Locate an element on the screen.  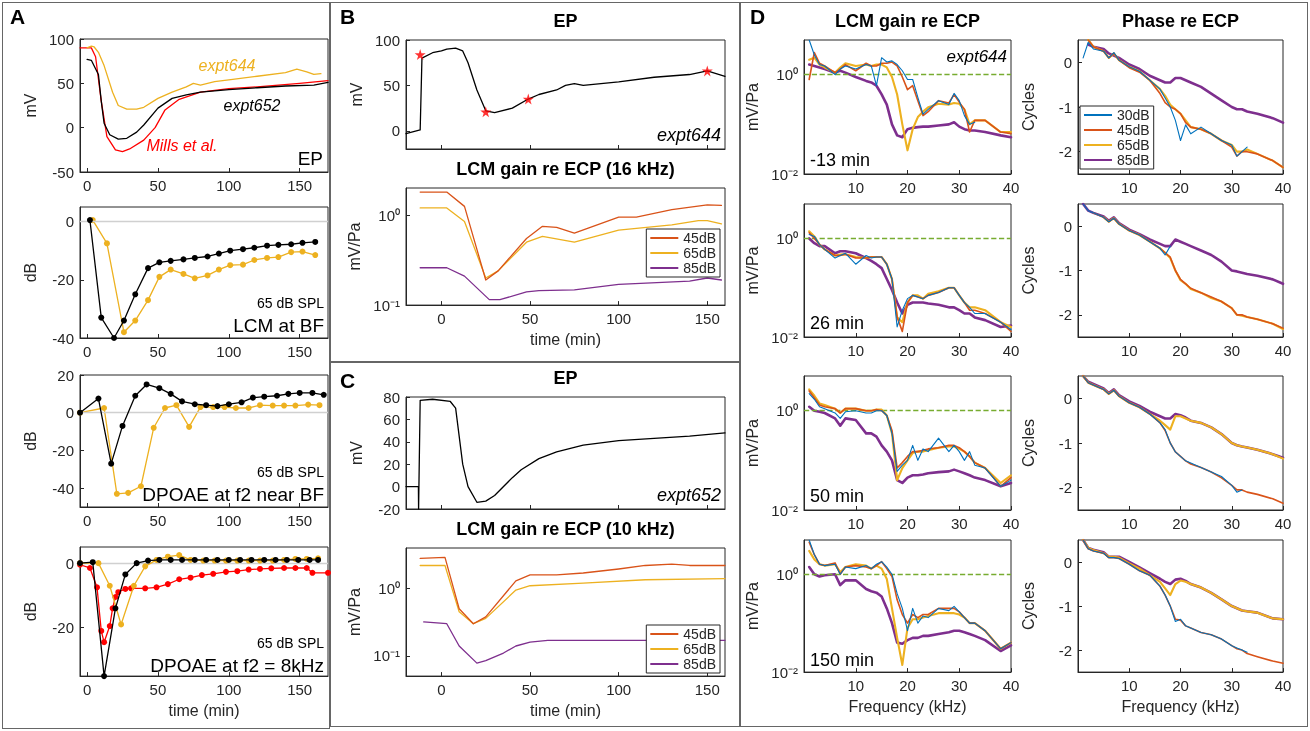
annotation: expt644 is located at coordinates (688, 135).